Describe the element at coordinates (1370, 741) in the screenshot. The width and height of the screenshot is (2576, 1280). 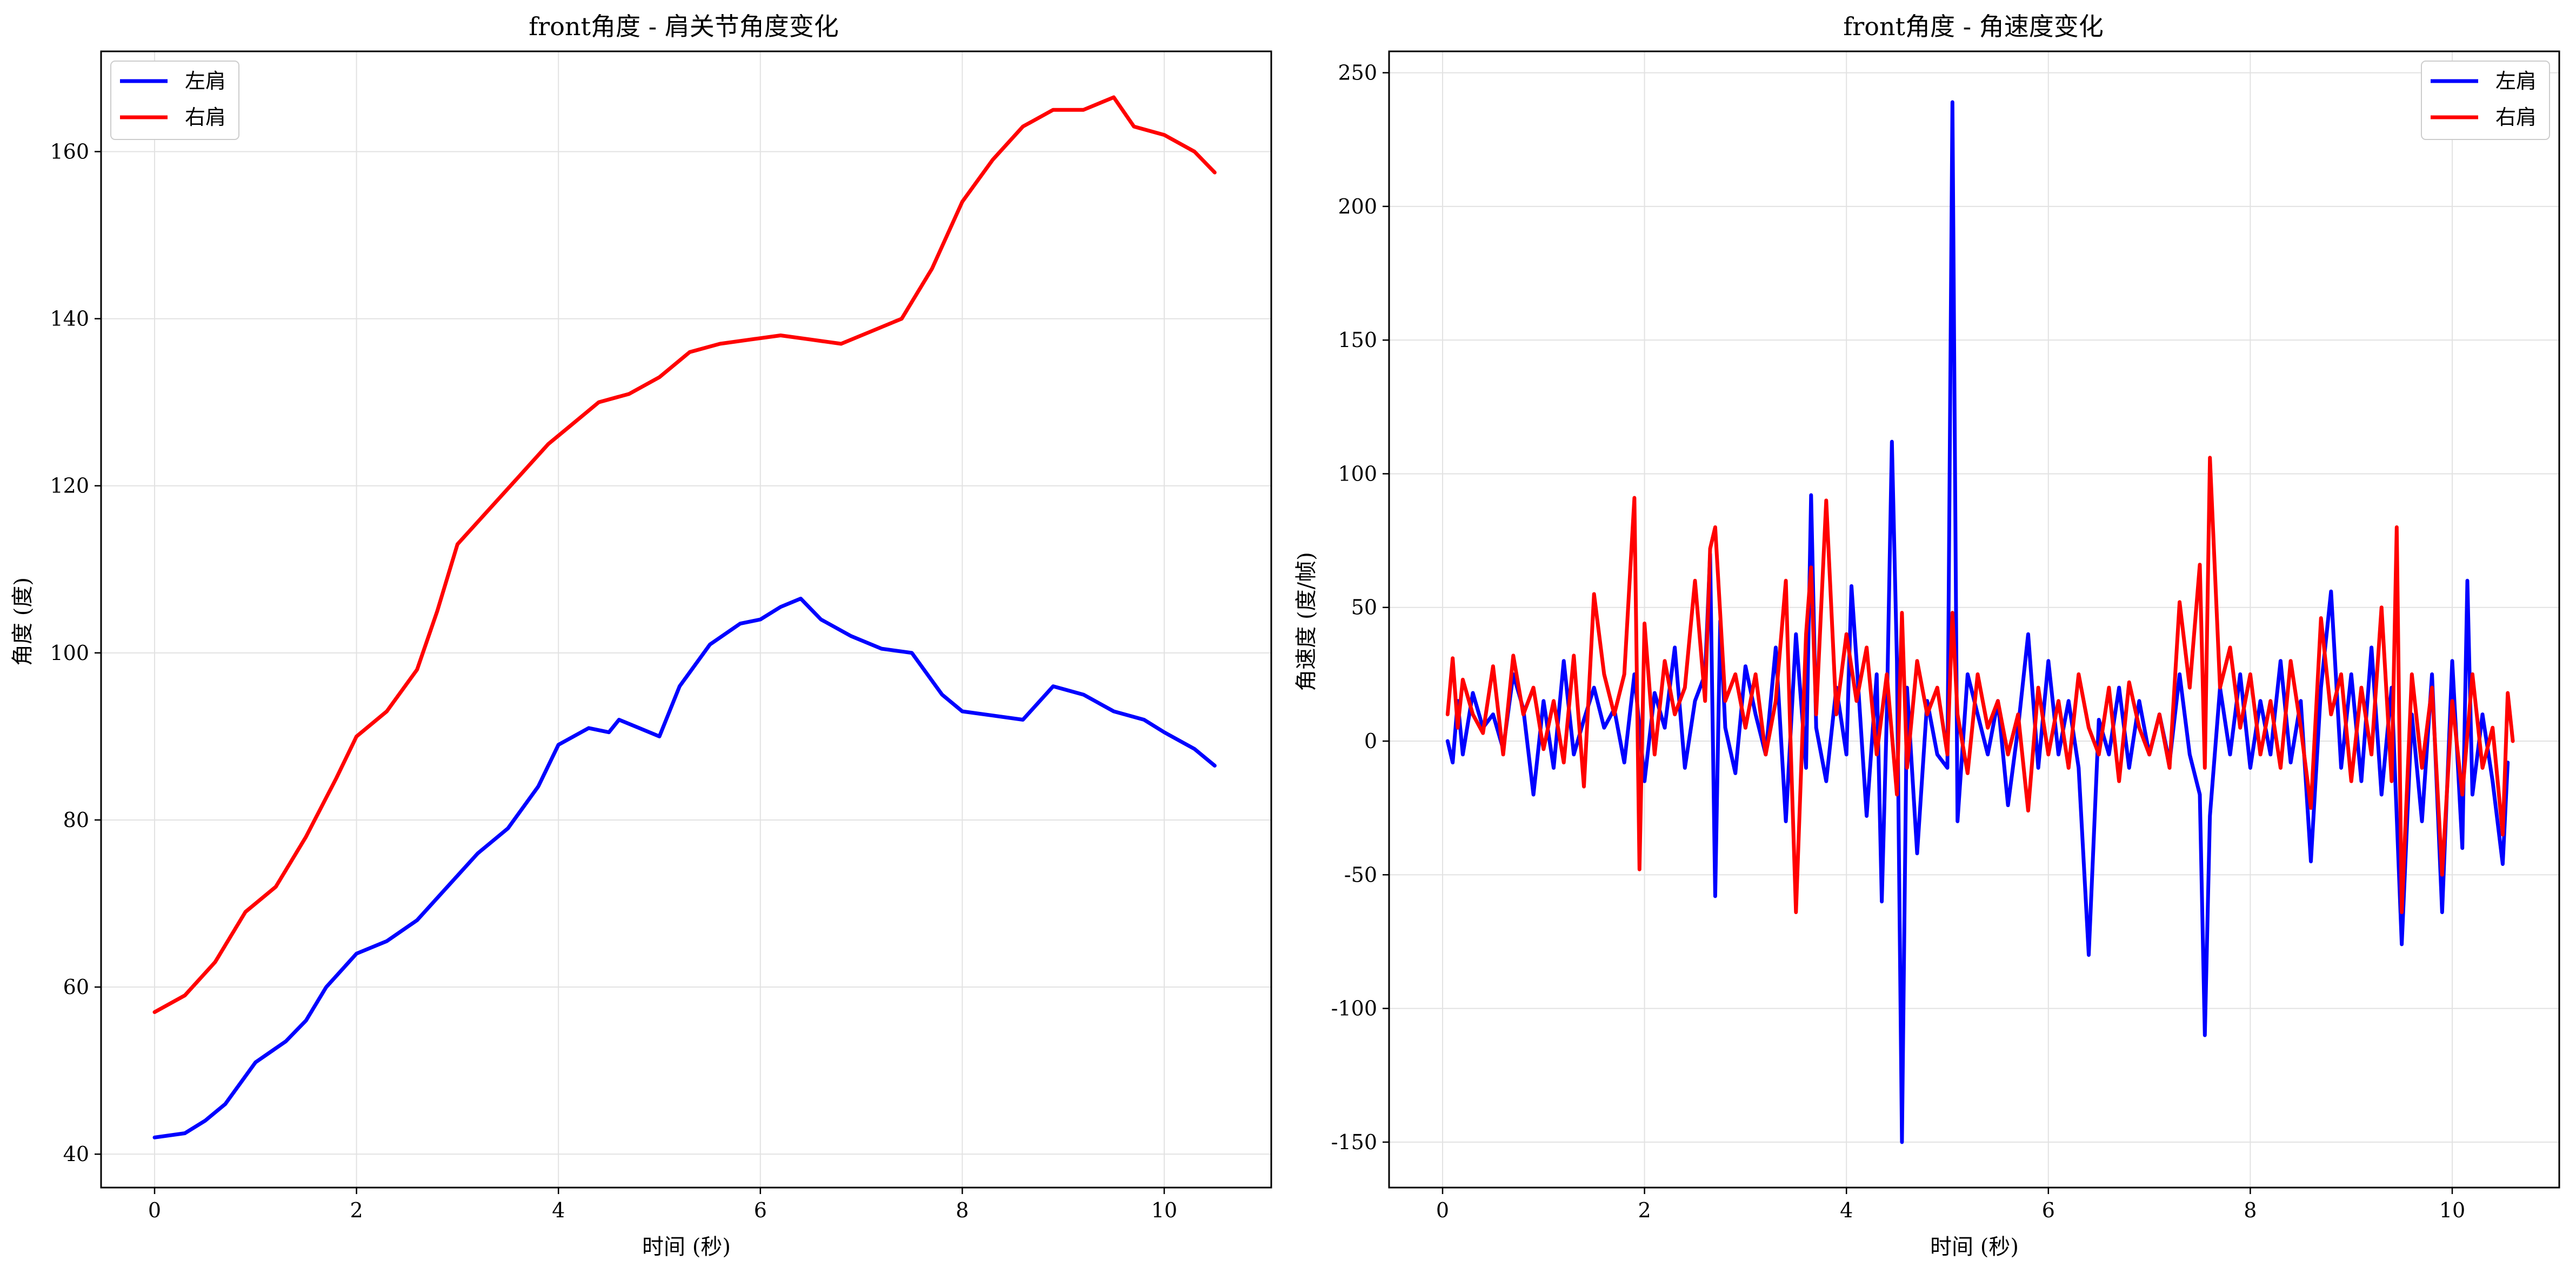
I see `y-tick-label: 0` at that location.